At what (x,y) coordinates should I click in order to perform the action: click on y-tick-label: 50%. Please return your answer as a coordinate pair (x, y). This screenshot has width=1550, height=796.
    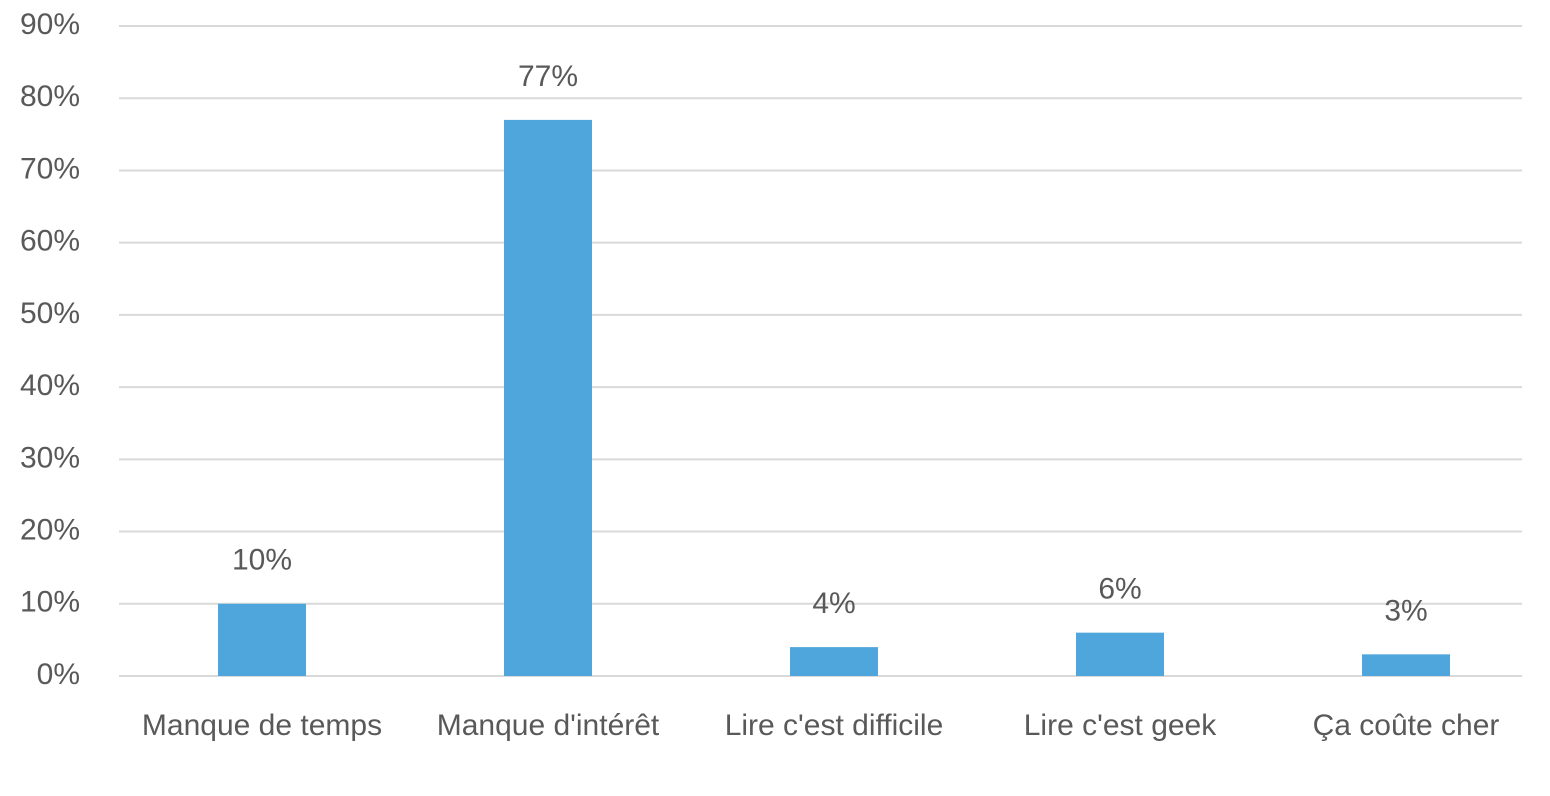
    Looking at the image, I should click on (50, 313).